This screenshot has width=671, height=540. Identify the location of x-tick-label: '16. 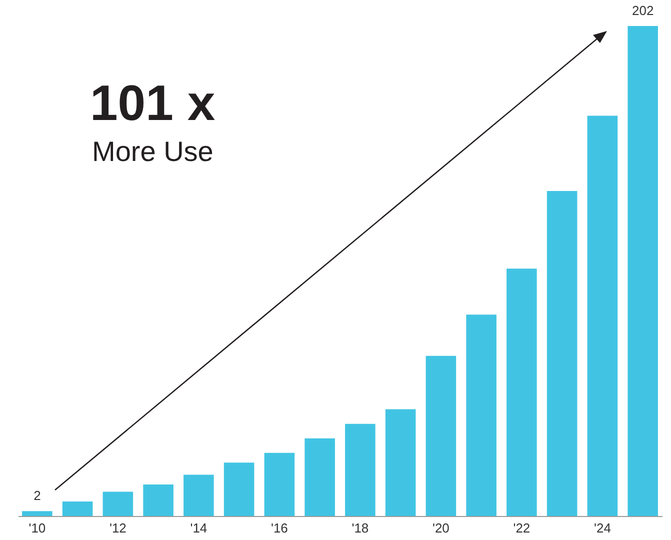
(279, 528).